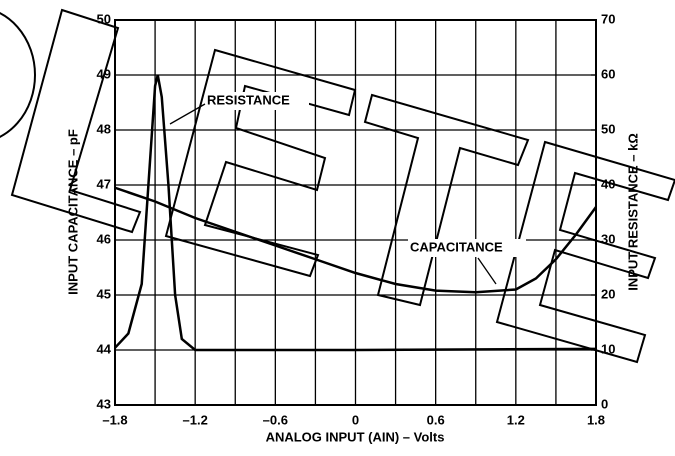 The image size is (675, 456). Describe the element at coordinates (104, 348) in the screenshot. I see `y-tick-label: 44` at that location.